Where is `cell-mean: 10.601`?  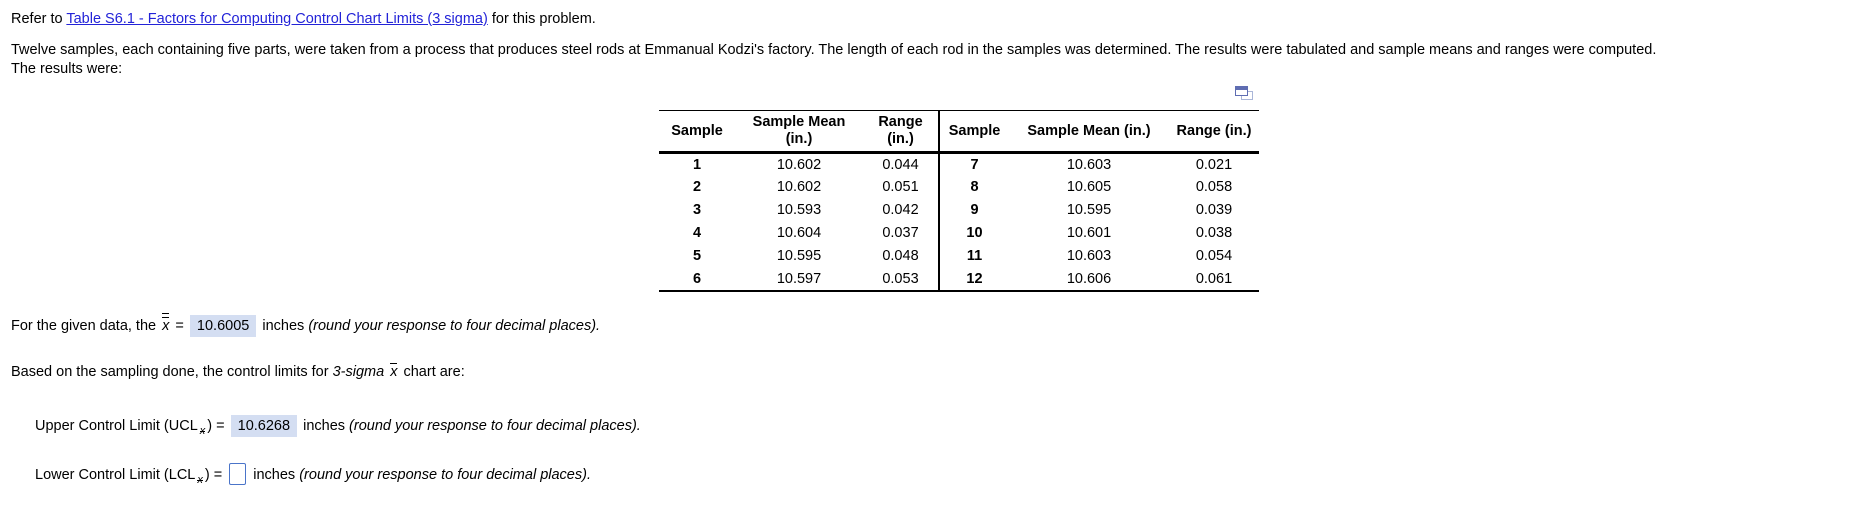 cell-mean: 10.601 is located at coordinates (1089, 233).